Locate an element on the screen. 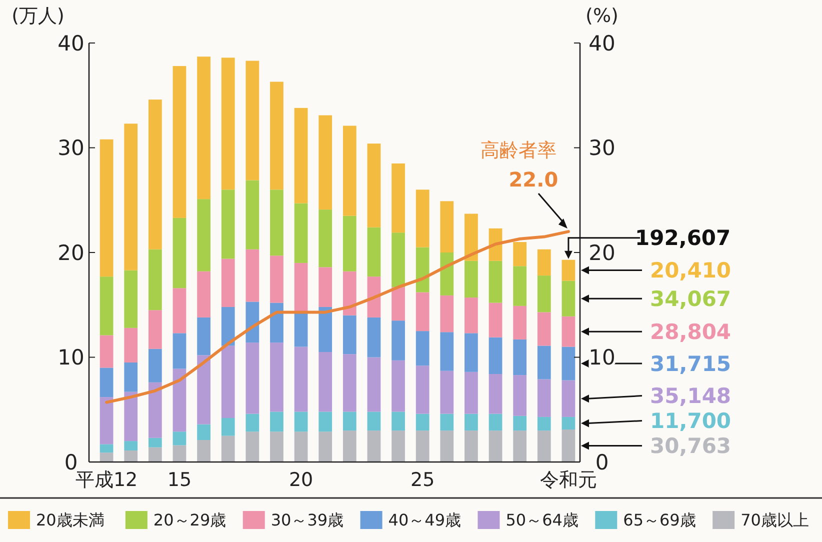 The width and height of the screenshot is (822, 542). y-tick-label: 0 is located at coordinates (71, 462).